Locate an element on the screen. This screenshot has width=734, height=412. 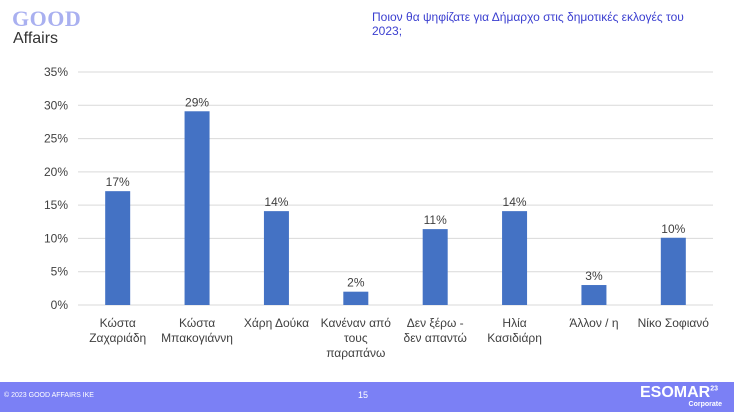
y-tick-label: 0% is located at coordinates (60, 305).